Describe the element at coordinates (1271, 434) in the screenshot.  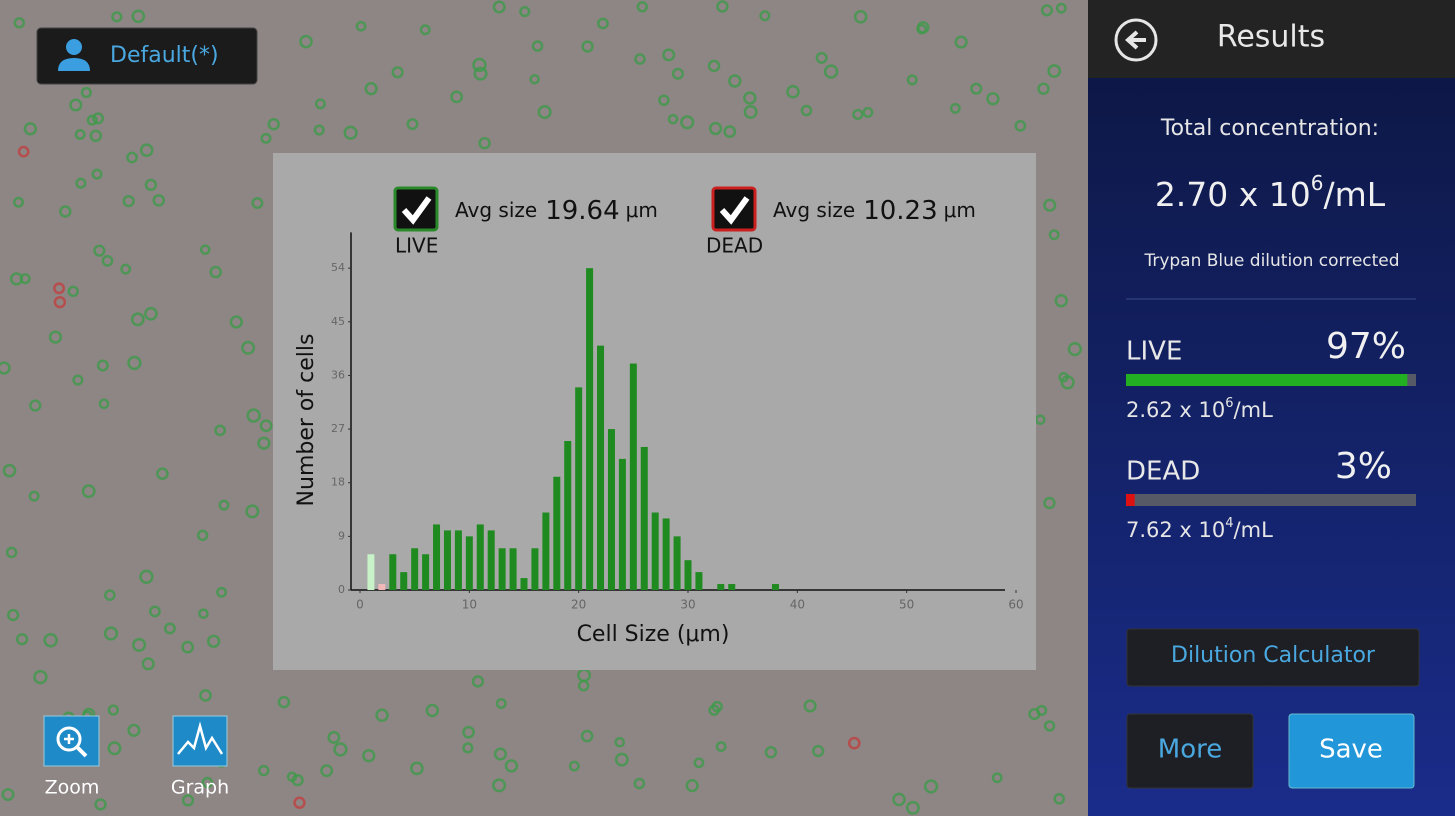
I see `viability-groups: LIVE 97% 2.62 x 106/mL DEAD 3% 7.62 x 104/mL` at that location.